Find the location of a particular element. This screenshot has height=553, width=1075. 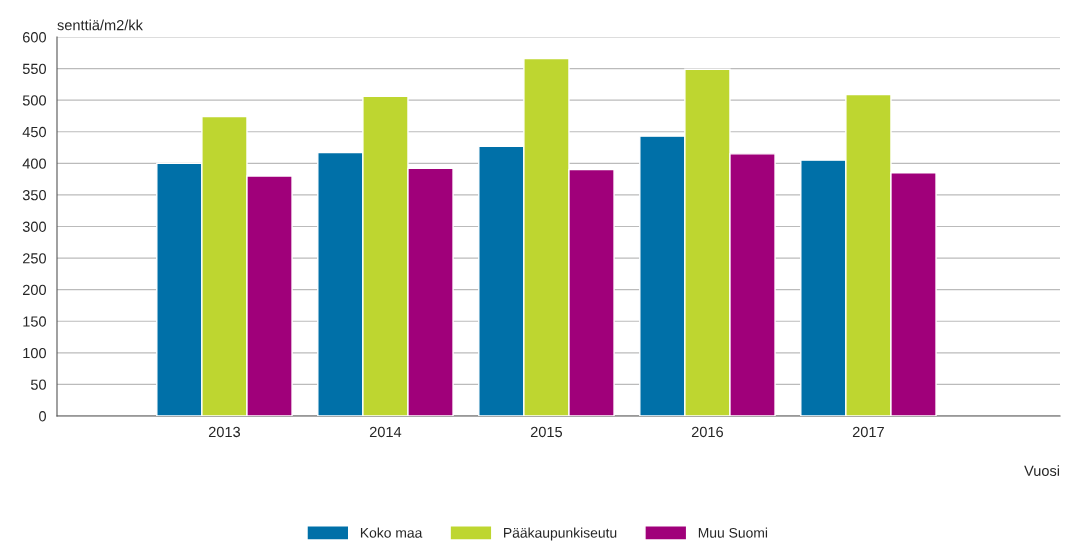

y-tick-label: 150 is located at coordinates (35, 321).